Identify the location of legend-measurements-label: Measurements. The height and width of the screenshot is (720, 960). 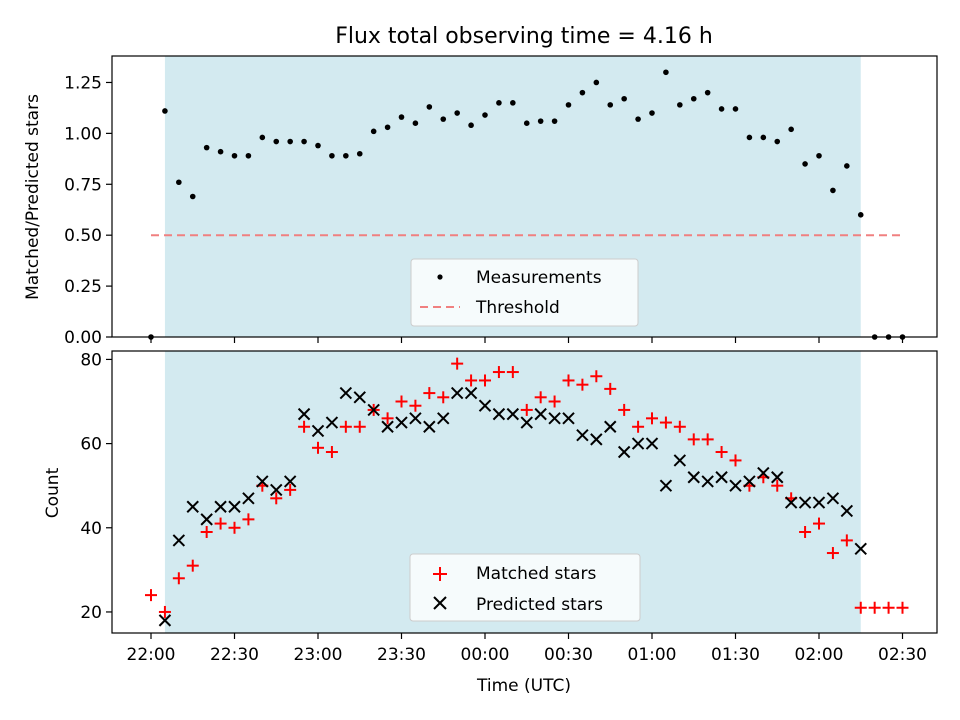
(539, 278).